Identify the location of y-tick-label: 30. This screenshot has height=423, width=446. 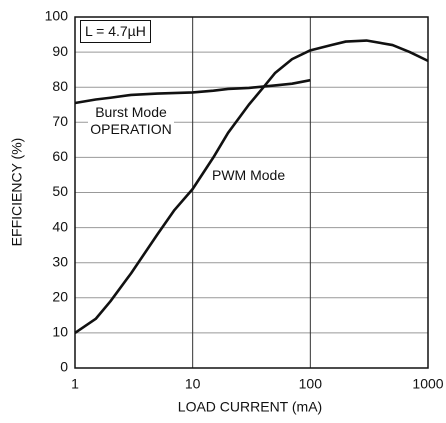
(60, 261).